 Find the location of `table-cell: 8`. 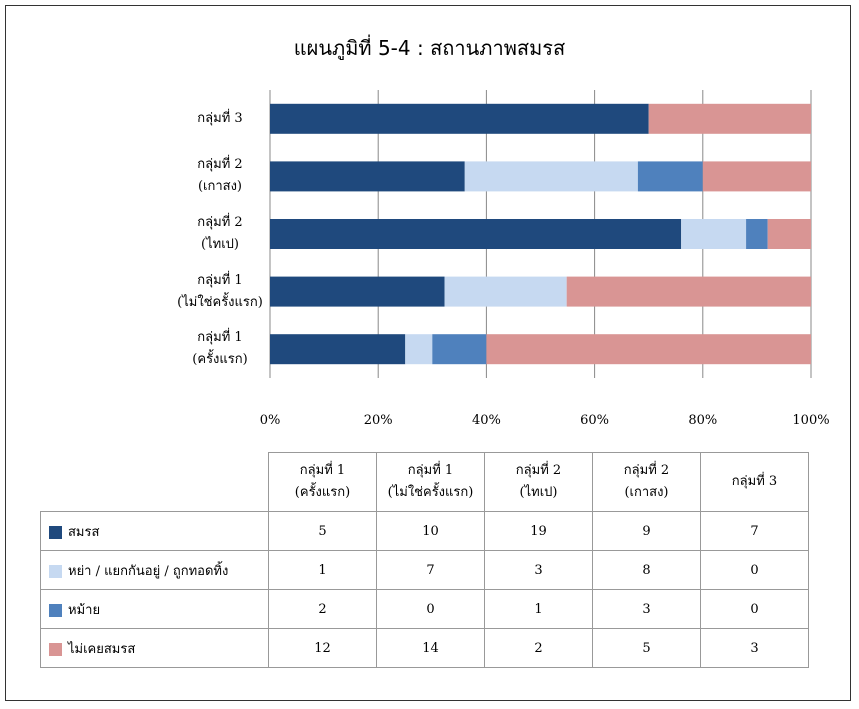

table-cell: 8 is located at coordinates (646, 570).